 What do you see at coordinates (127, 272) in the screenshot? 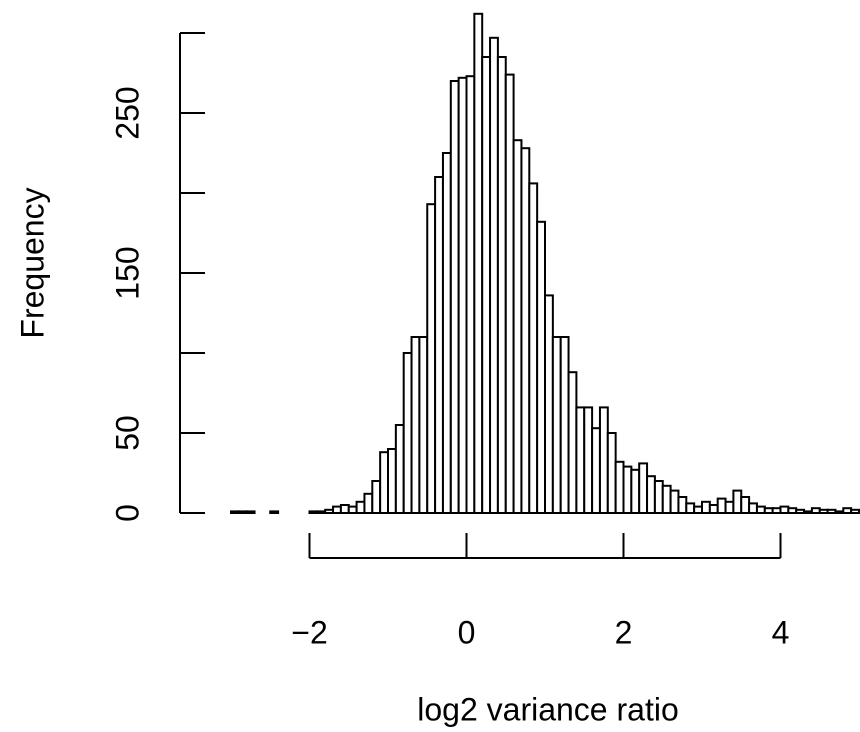
I see `y-tick-label: 150` at bounding box center [127, 272].